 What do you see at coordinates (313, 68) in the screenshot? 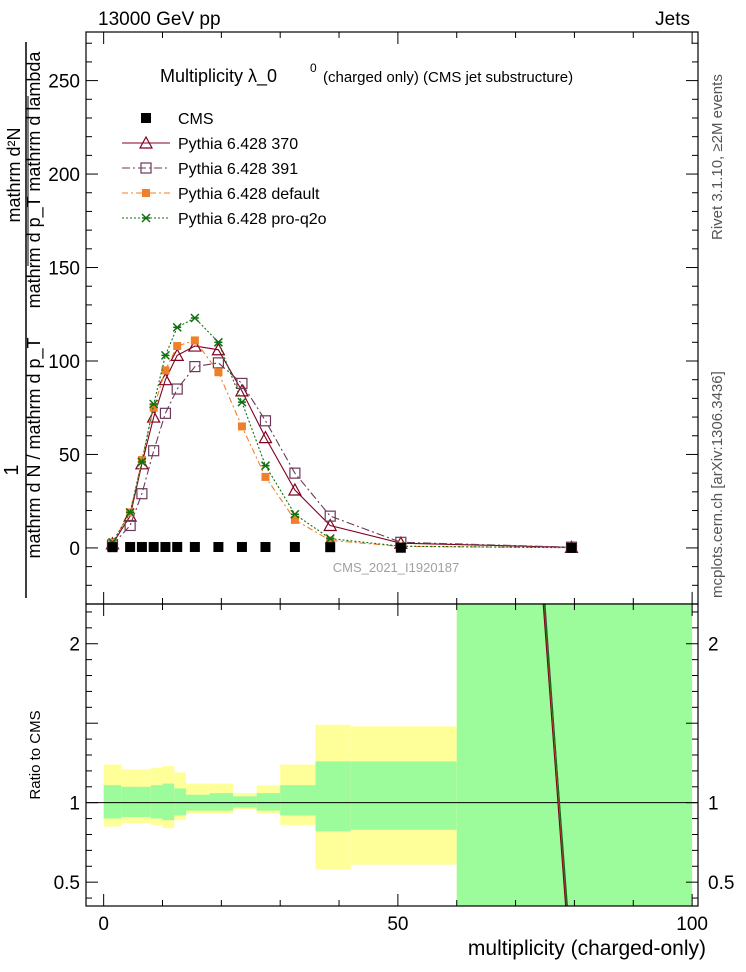
I see `title-superscript: 0` at bounding box center [313, 68].